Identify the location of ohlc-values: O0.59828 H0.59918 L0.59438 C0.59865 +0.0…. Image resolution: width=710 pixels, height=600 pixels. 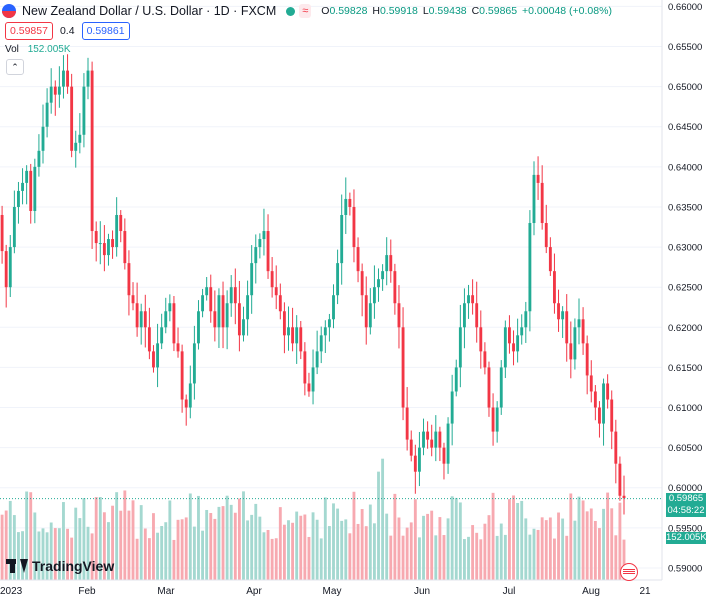
(466, 11).